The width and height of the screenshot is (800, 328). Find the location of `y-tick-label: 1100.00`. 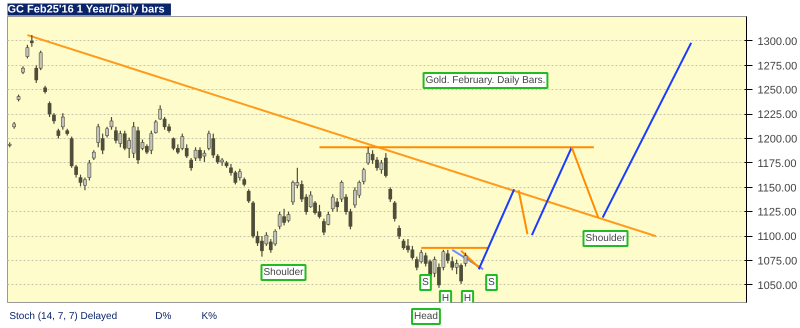

y-tick-label: 1100.00 is located at coordinates (777, 237).